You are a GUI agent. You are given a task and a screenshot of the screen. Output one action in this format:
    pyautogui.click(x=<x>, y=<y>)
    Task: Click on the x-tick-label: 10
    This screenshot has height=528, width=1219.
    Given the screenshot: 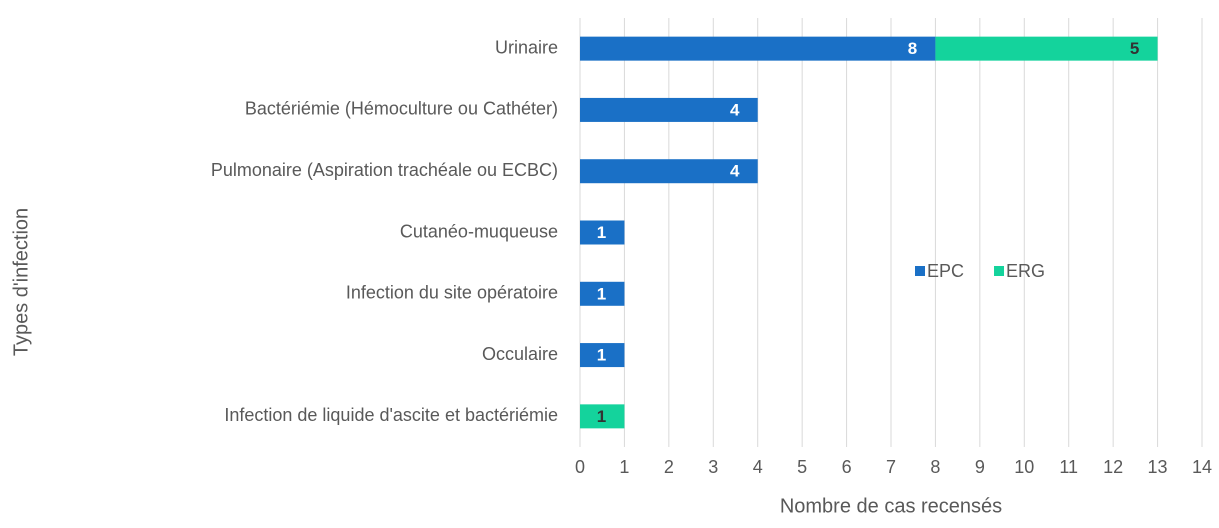 What is the action you would take?
    pyautogui.click(x=1024, y=467)
    